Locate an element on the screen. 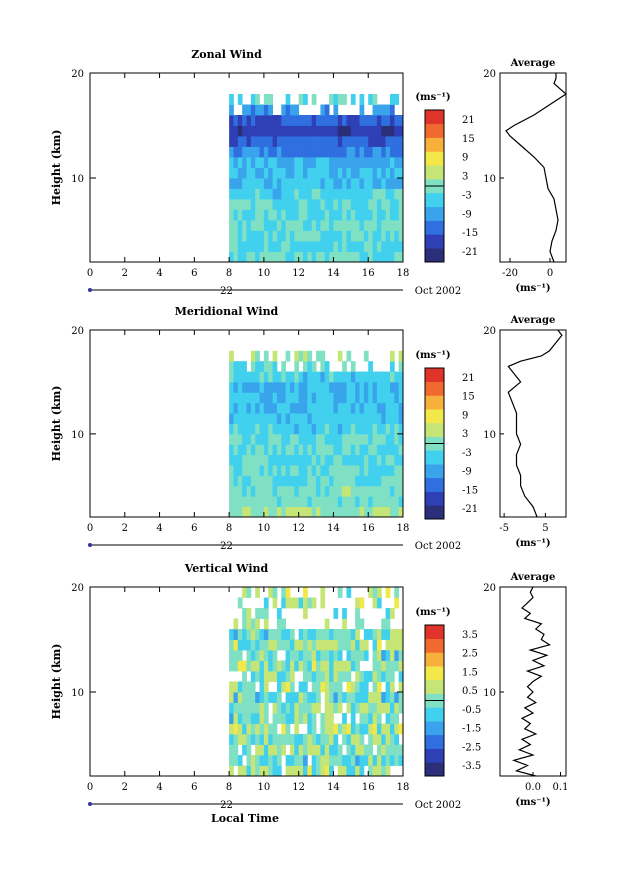  panel-2-xtick-label: 12 is located at coordinates (298, 528).